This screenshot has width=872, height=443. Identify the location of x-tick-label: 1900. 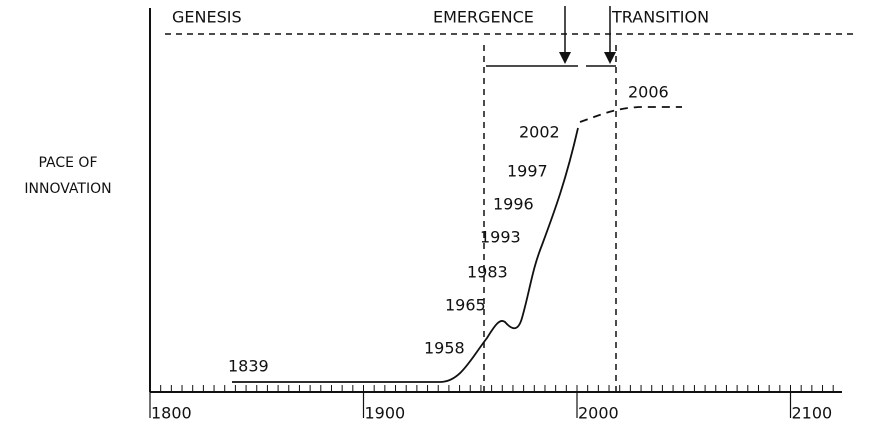
(385, 413).